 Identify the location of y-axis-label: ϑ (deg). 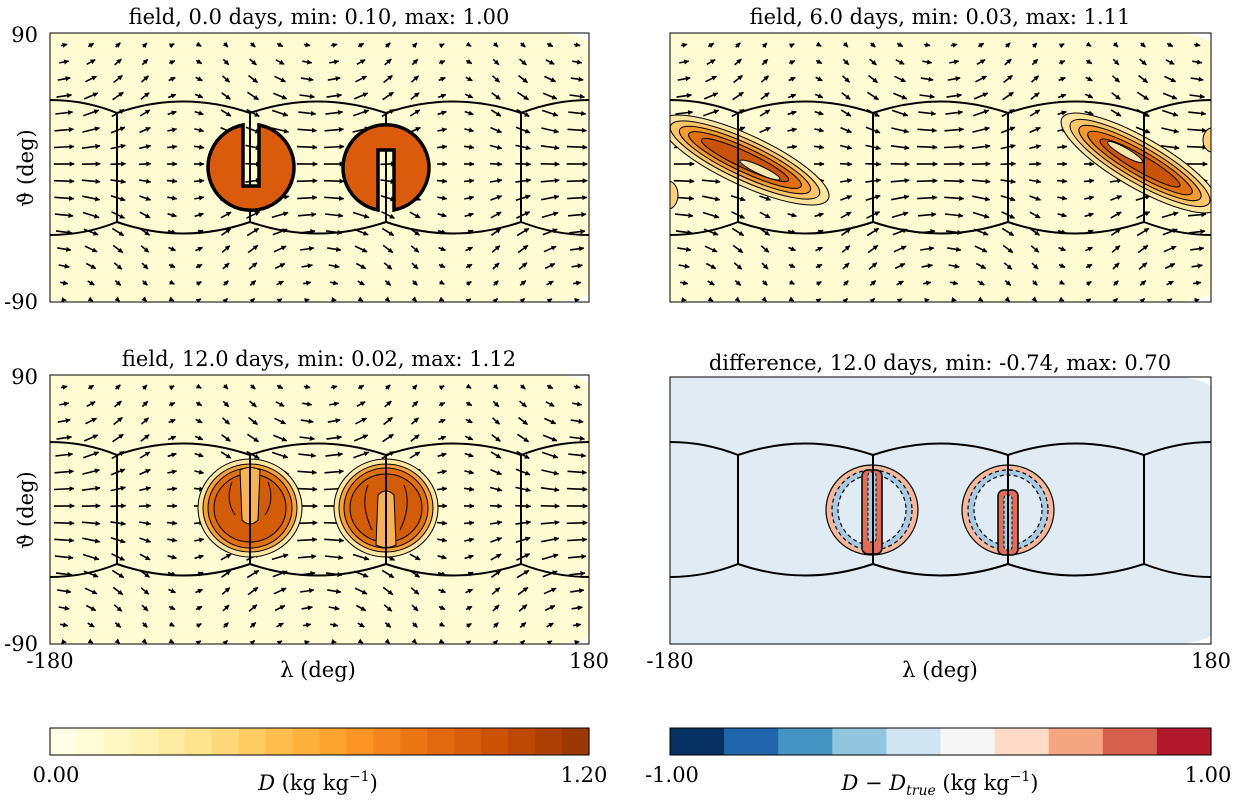
(26, 167).